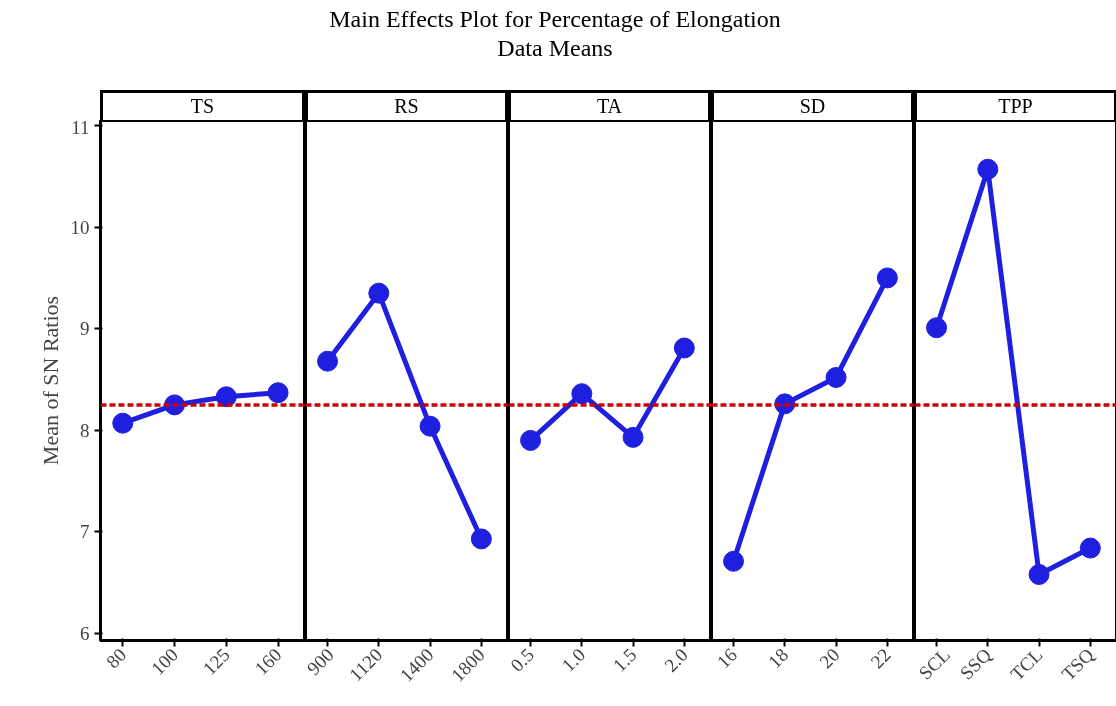 This screenshot has width=1116, height=706. Describe the element at coordinates (555, 19) in the screenshot. I see `chart-title: Main Effects Plot for Percentage of Elongation` at that location.